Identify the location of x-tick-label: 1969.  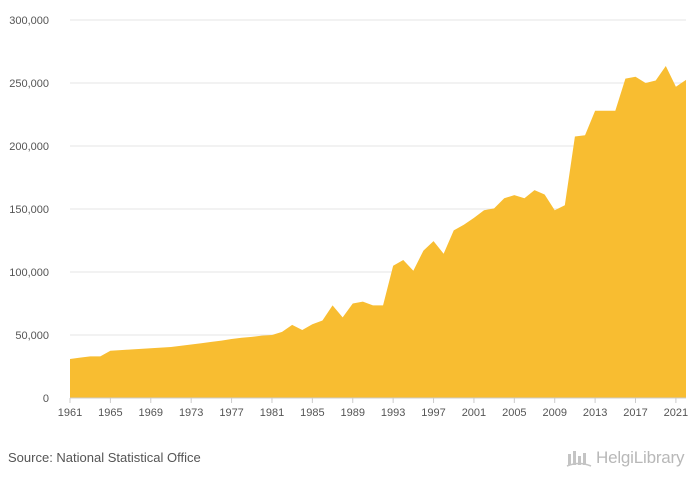
(151, 413).